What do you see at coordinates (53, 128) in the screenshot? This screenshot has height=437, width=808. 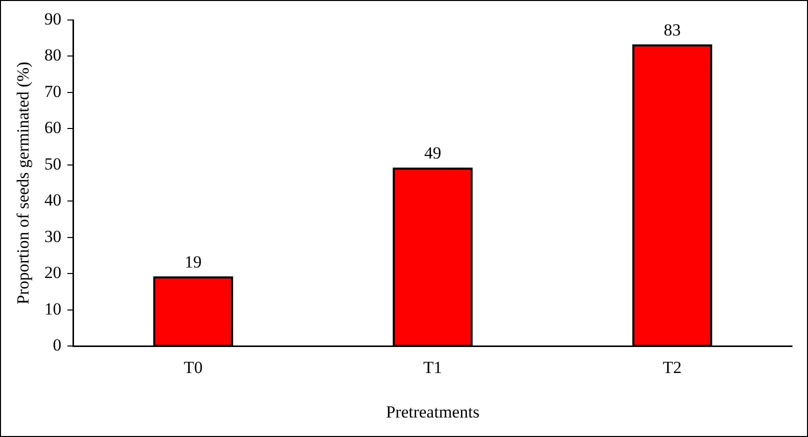 I see `y-tick-label: 60` at bounding box center [53, 128].